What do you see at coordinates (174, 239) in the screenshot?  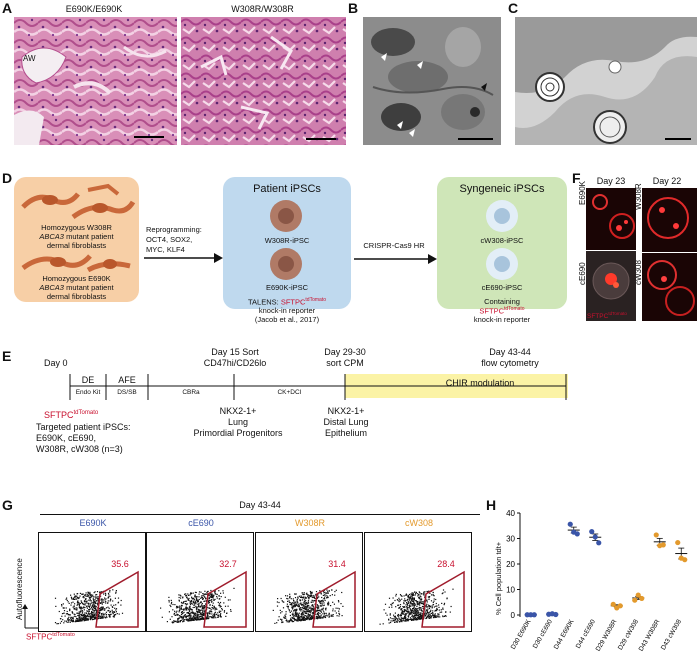 I see `reprogramming-label: Reprogramming: OCT4, SOX2, MYC, KLF4` at bounding box center [174, 239].